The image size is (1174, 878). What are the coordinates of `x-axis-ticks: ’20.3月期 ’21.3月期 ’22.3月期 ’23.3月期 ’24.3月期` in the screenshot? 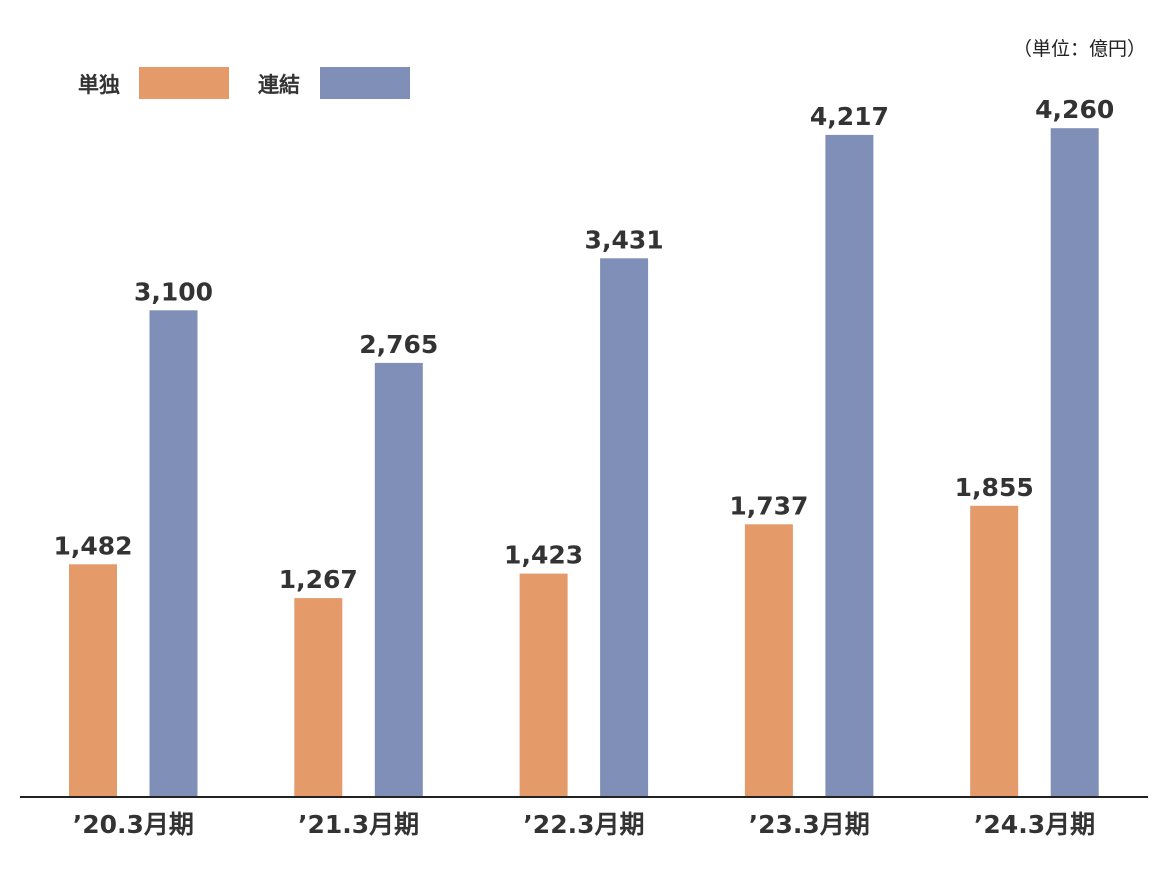 It's located at (584, 824).